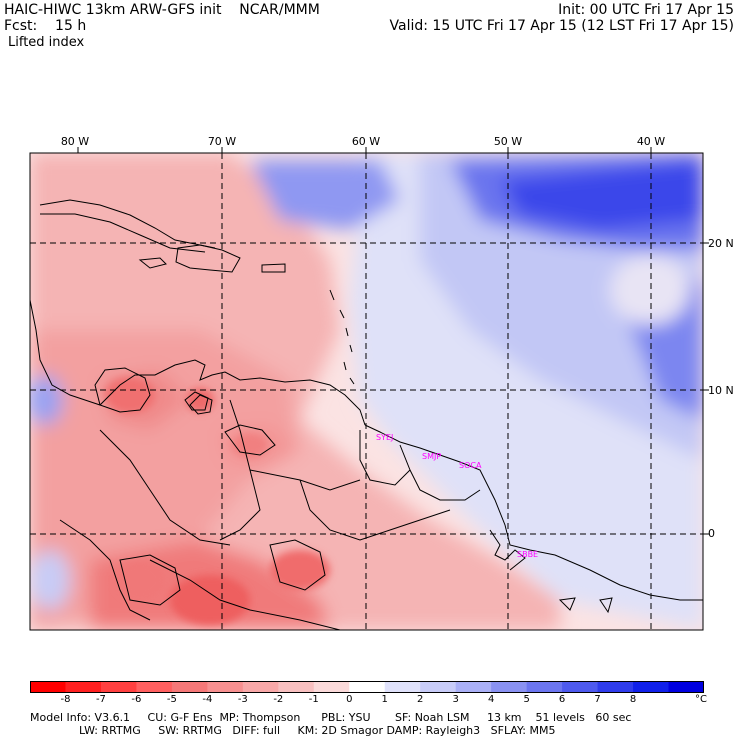 The height and width of the screenshot is (740, 740). Describe the element at coordinates (562, 699) in the screenshot. I see `colorbar-tick-label: 6` at that location.